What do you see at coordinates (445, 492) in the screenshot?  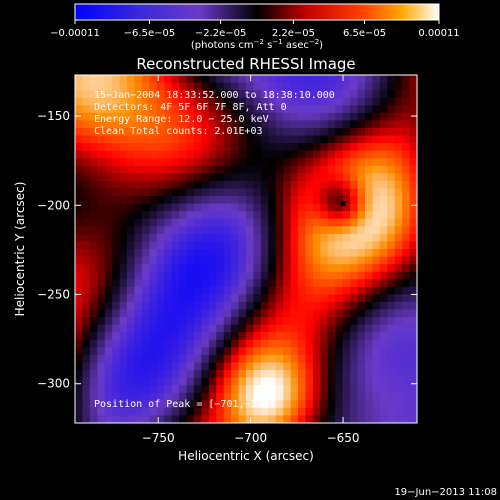 I see `footer-timestamp: 19−Jun−2013 11:08` at bounding box center [445, 492].